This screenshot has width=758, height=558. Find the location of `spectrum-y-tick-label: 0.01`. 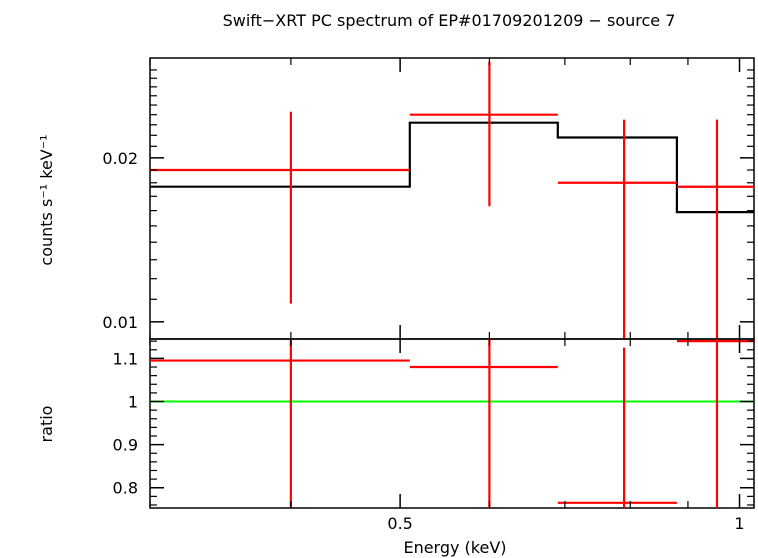

spectrum-y-tick-label: 0.01 is located at coordinates (120, 322).